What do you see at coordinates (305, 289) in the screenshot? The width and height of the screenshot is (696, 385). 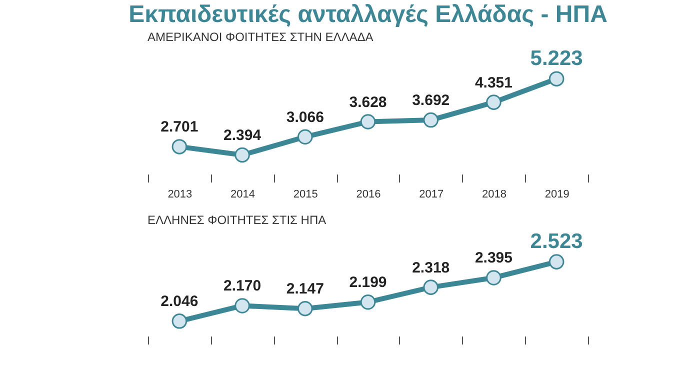 I see `data-label: 2.147` at bounding box center [305, 289].